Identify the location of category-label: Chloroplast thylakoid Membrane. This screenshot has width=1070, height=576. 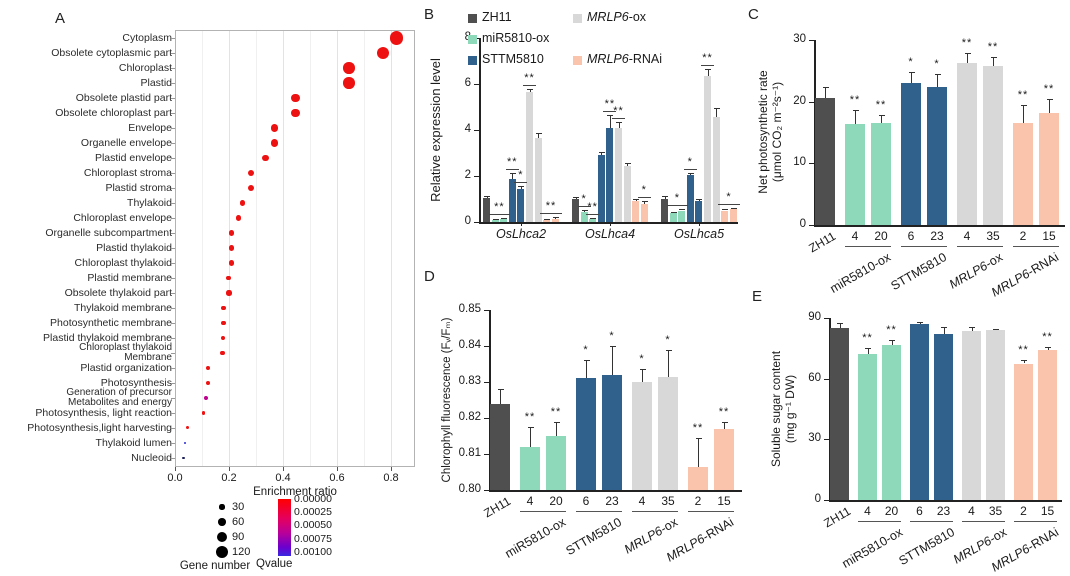
(125, 352).